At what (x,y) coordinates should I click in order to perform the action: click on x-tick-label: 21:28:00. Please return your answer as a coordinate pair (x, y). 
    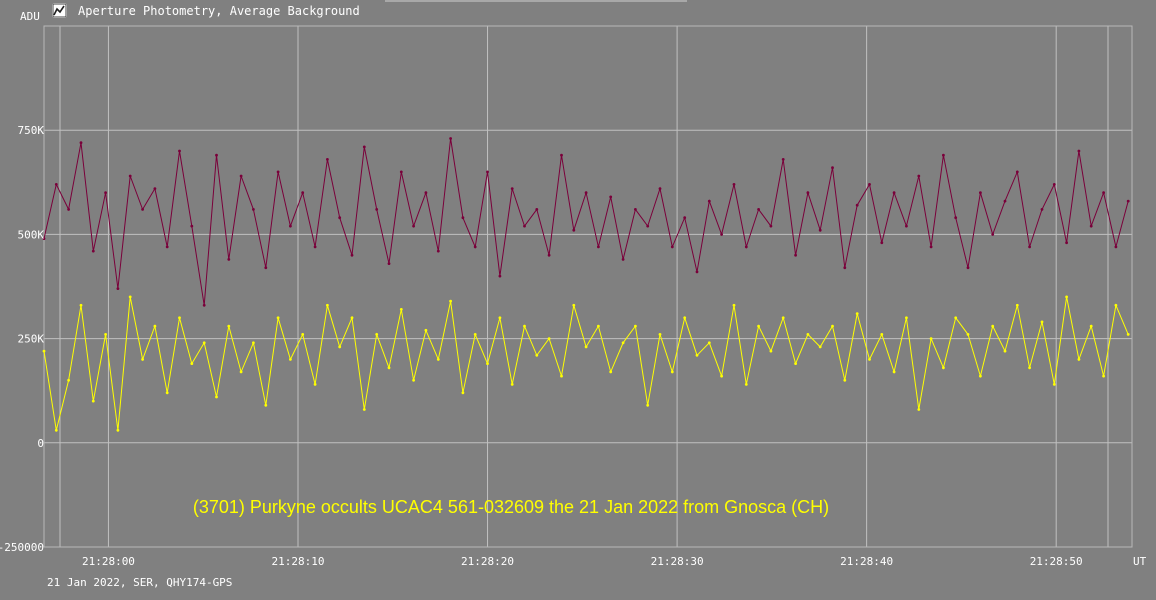
    Looking at the image, I should click on (108, 561).